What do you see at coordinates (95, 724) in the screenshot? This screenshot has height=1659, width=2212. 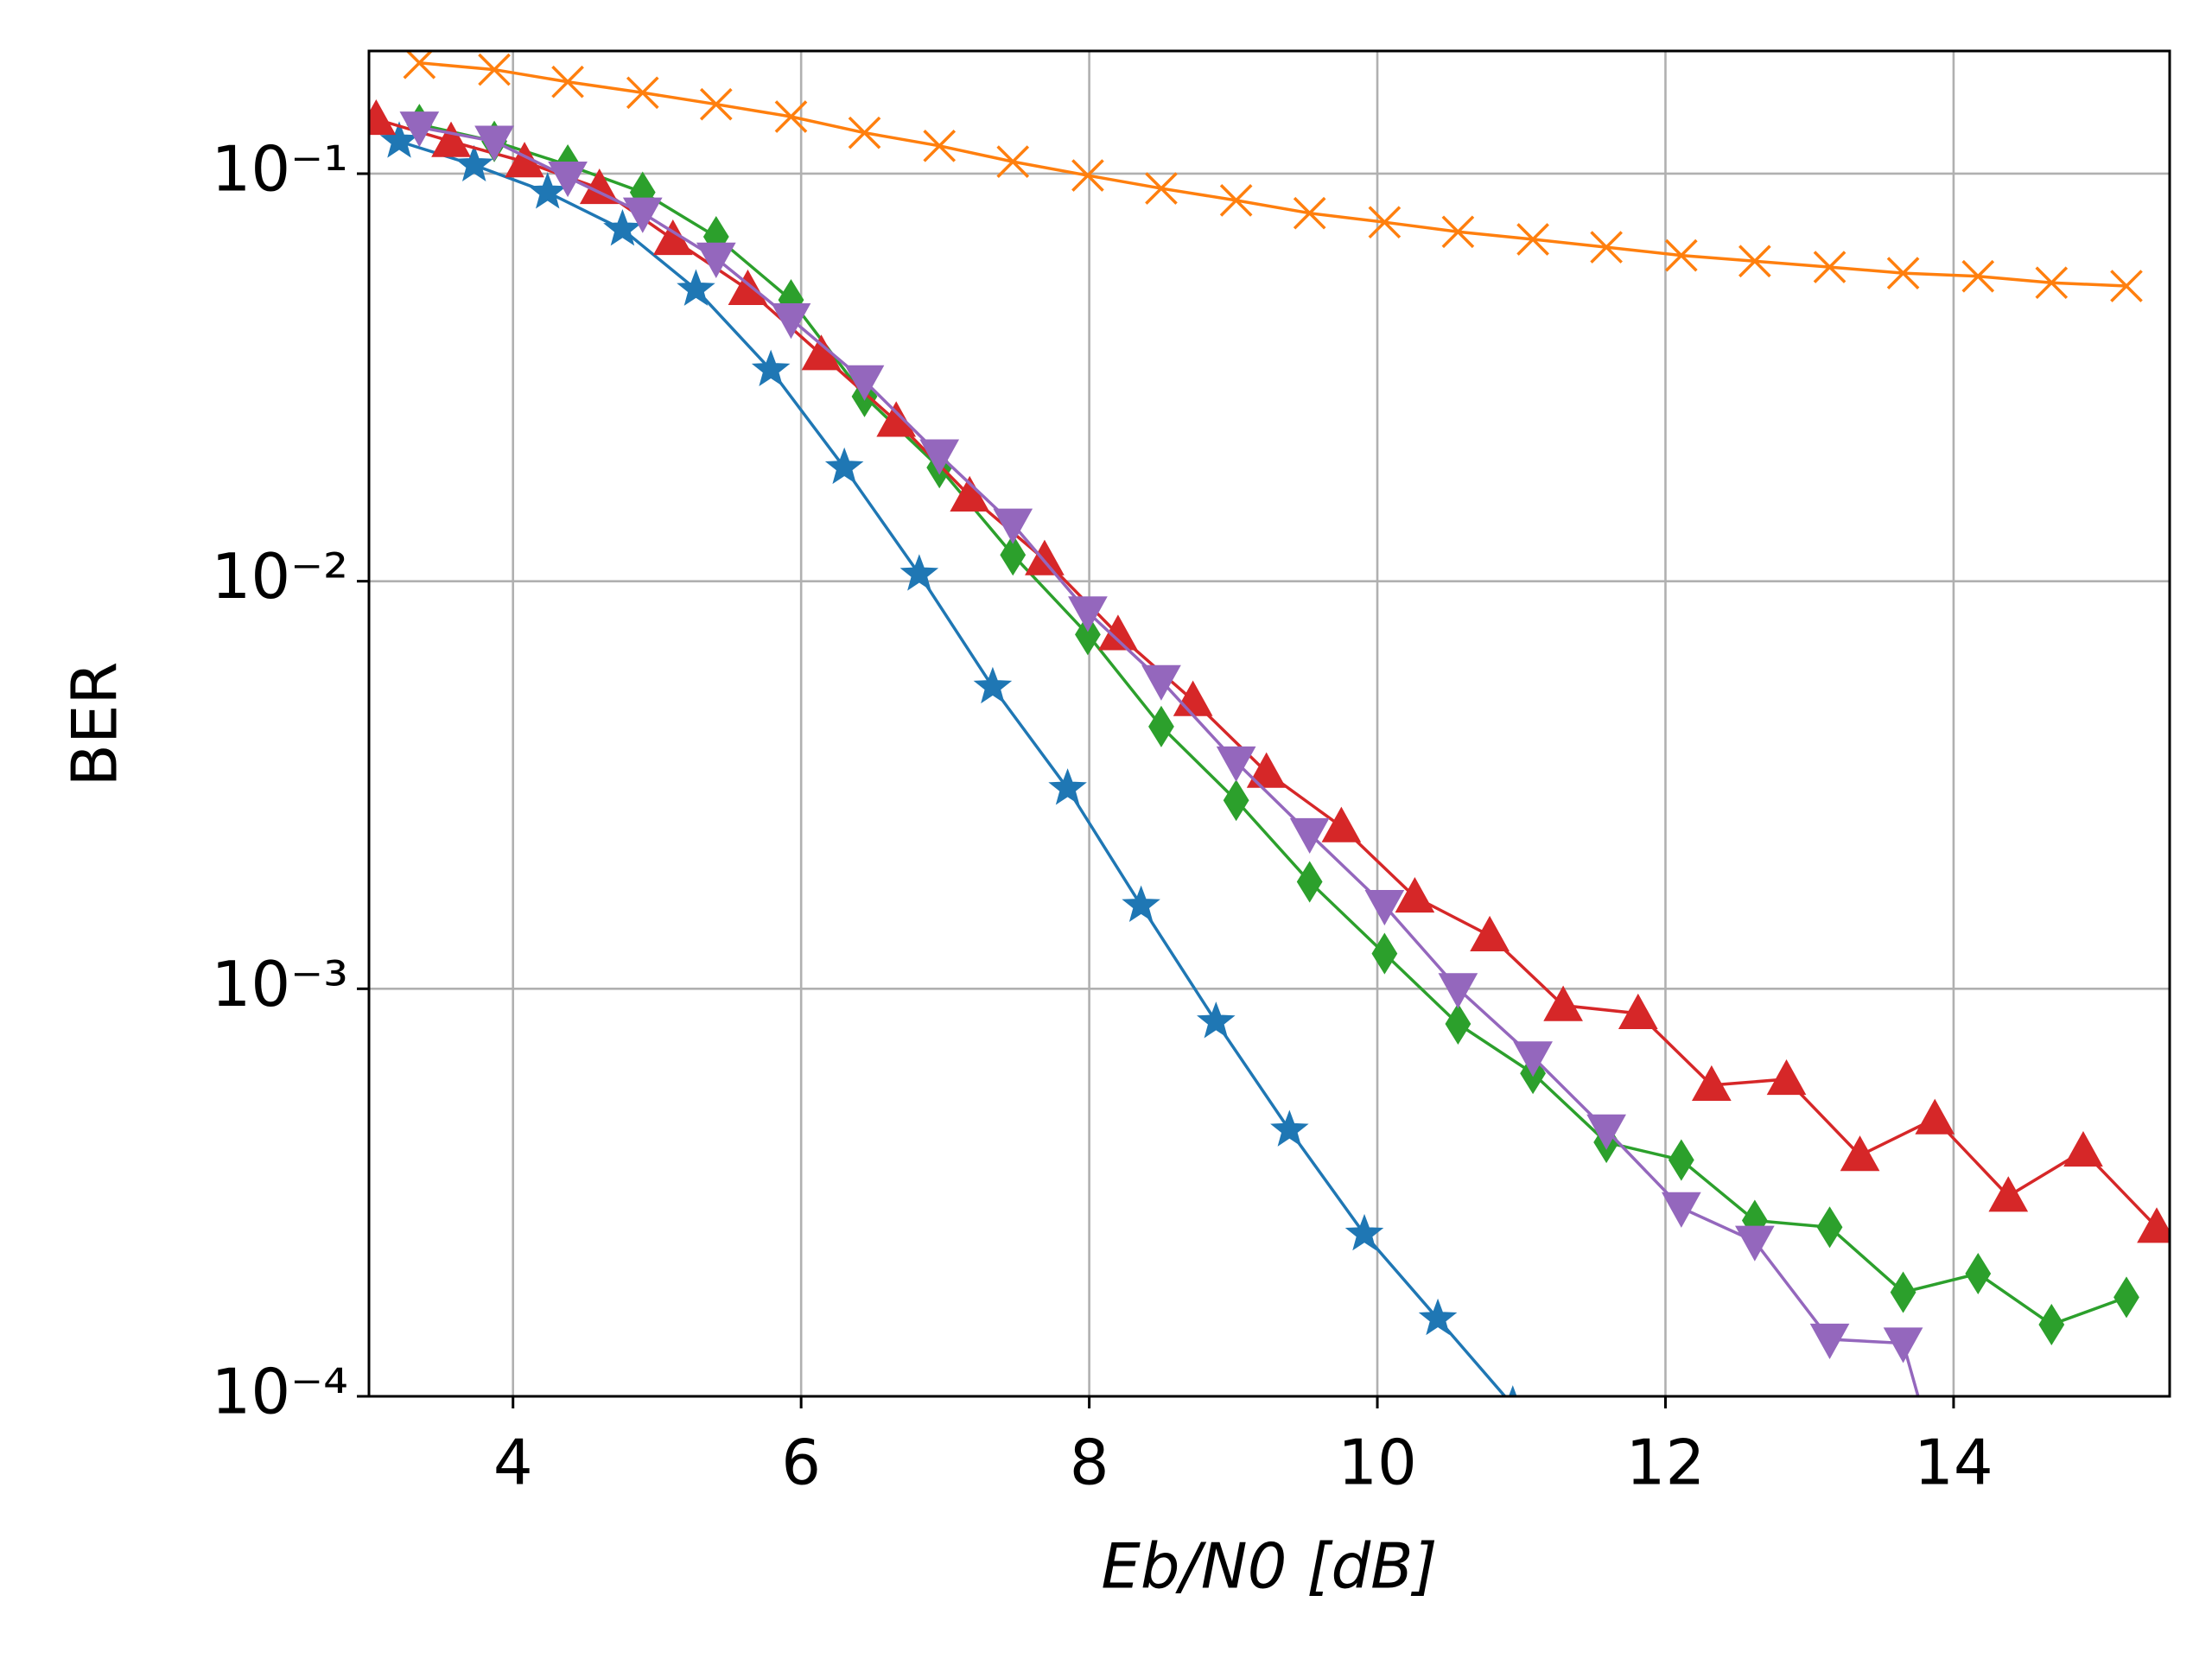 I see `y-axis-label: BER` at bounding box center [95, 724].